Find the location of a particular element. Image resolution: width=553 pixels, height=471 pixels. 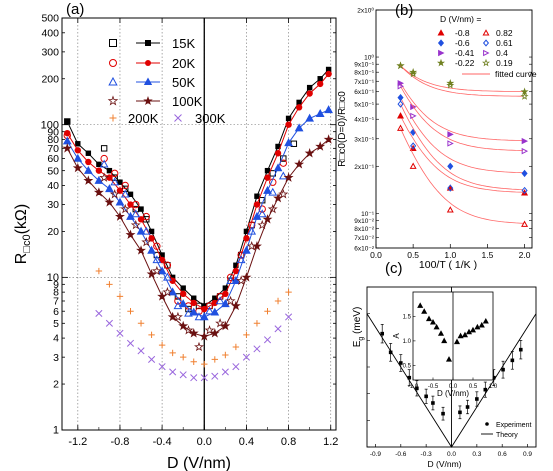

series-200K is located at coordinates (193, 317).